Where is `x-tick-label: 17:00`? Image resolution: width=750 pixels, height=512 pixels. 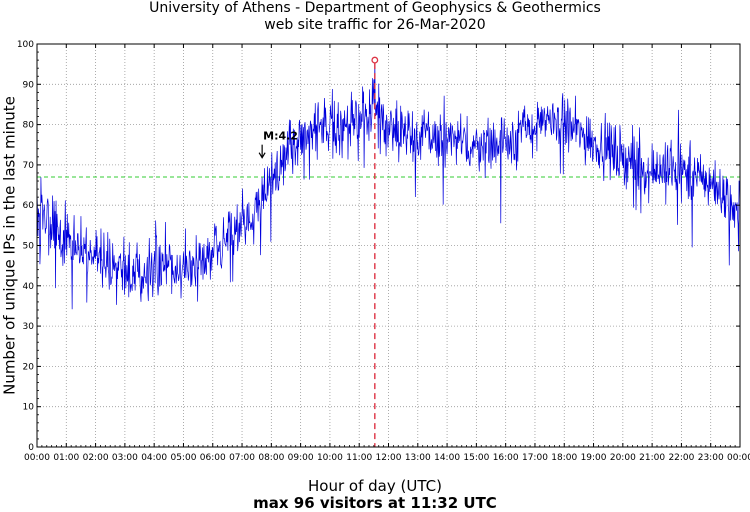
x-tick-label: 17:00 is located at coordinates (535, 458).